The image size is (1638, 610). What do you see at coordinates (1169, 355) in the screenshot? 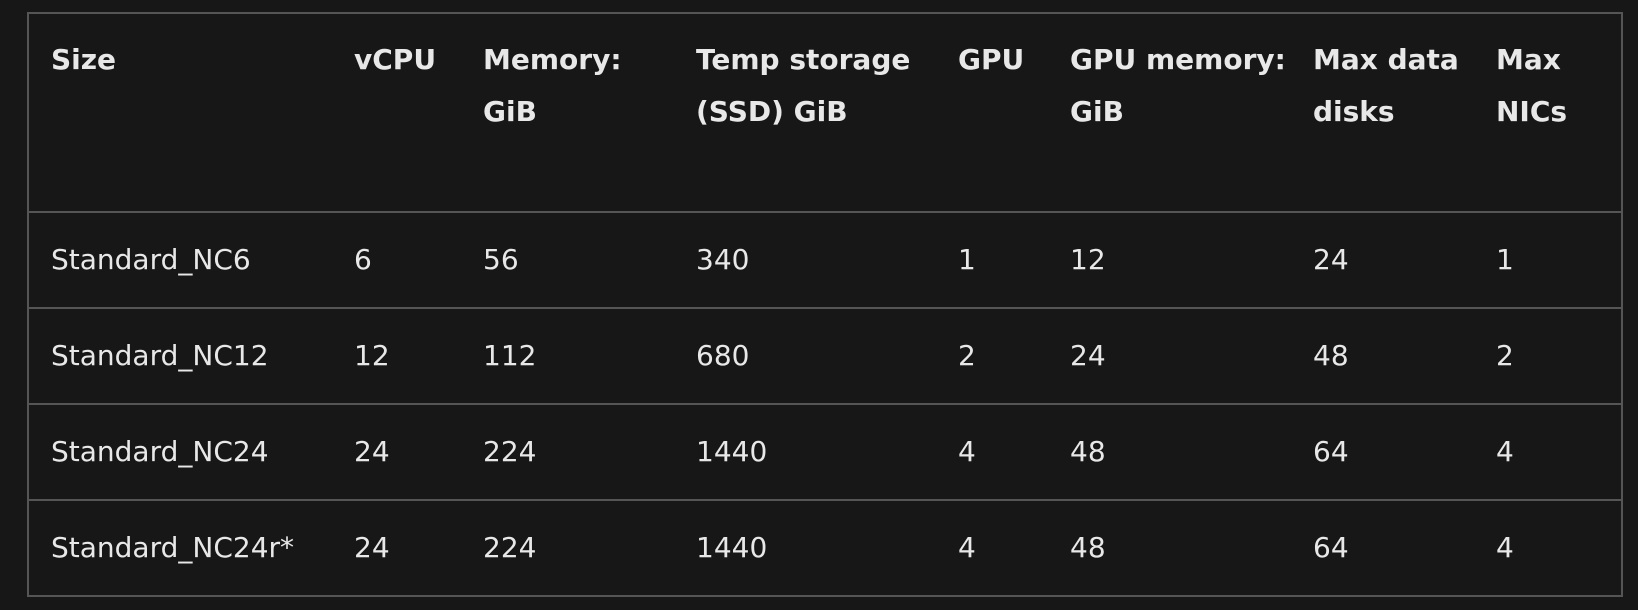
I see `cell-gpu-memory: 24` at bounding box center [1169, 355].